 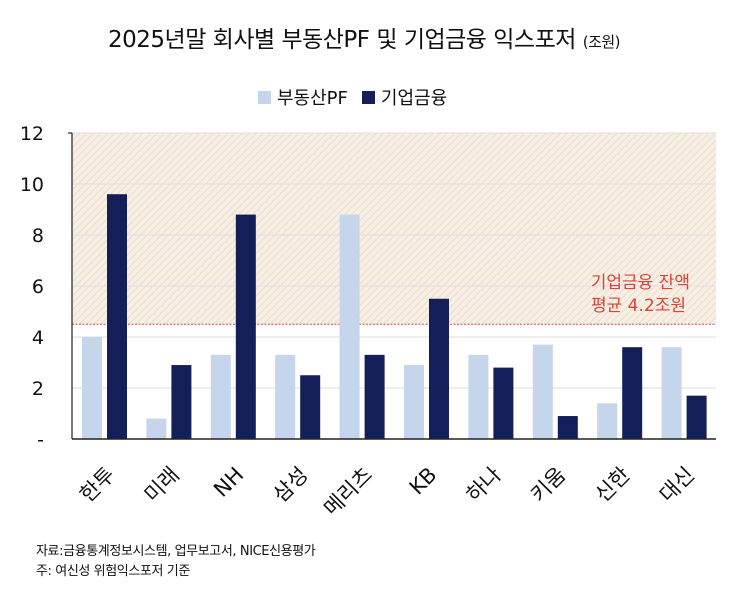 I want to click on legend: 부동산PF 기업금융, so click(x=352, y=97).